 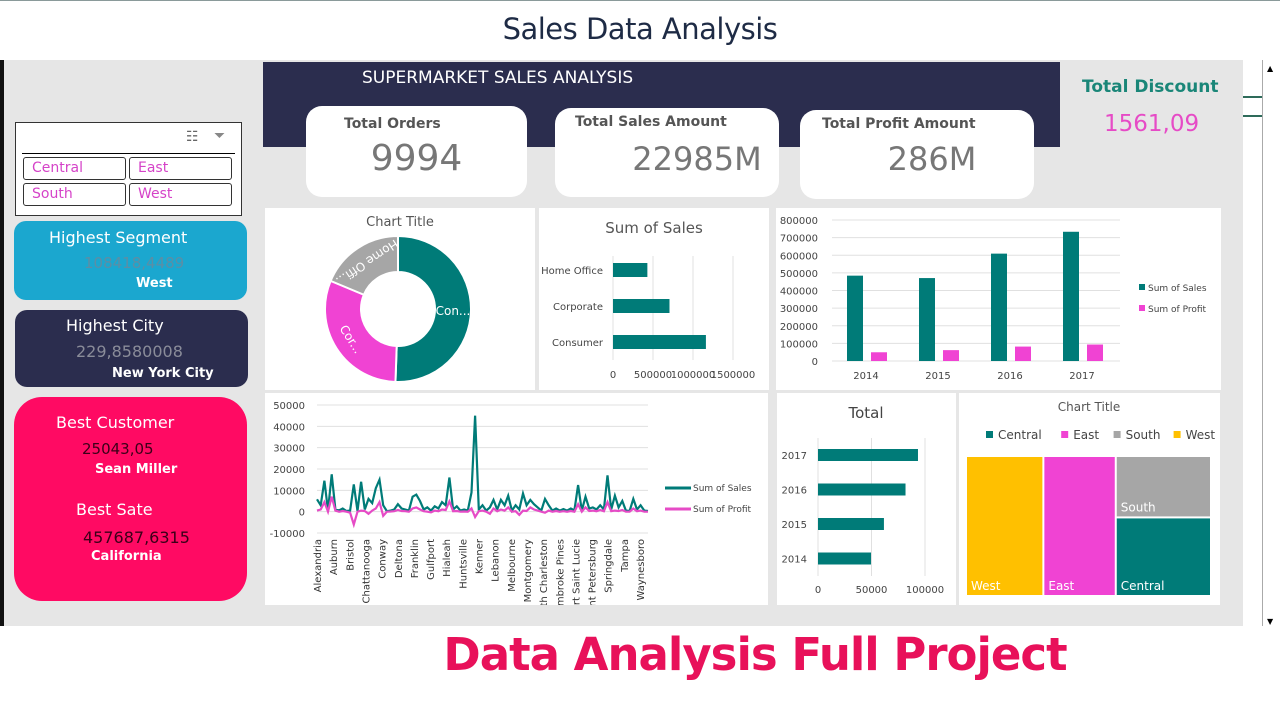 What do you see at coordinates (528, 570) in the screenshot?
I see `x-tick-label: Montgomery` at bounding box center [528, 570].